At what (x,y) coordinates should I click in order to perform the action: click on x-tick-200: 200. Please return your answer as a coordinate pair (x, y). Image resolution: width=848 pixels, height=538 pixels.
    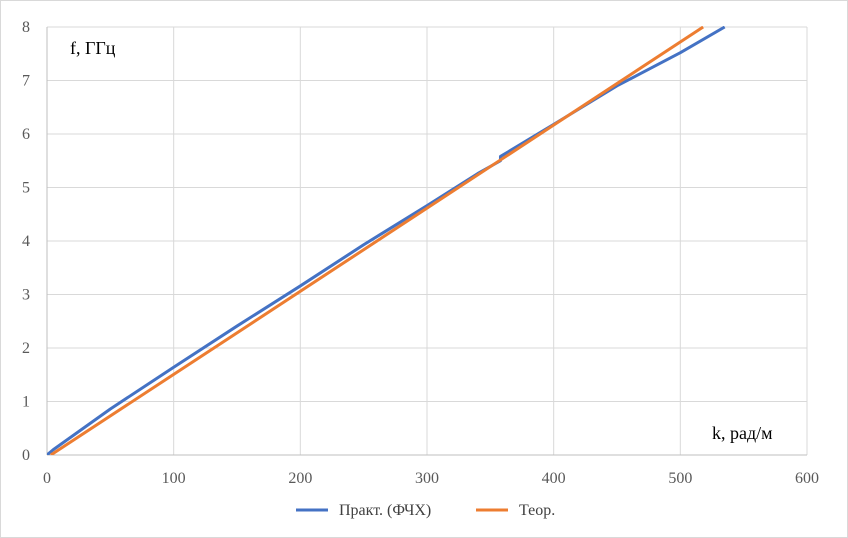
    Looking at the image, I should click on (300, 478).